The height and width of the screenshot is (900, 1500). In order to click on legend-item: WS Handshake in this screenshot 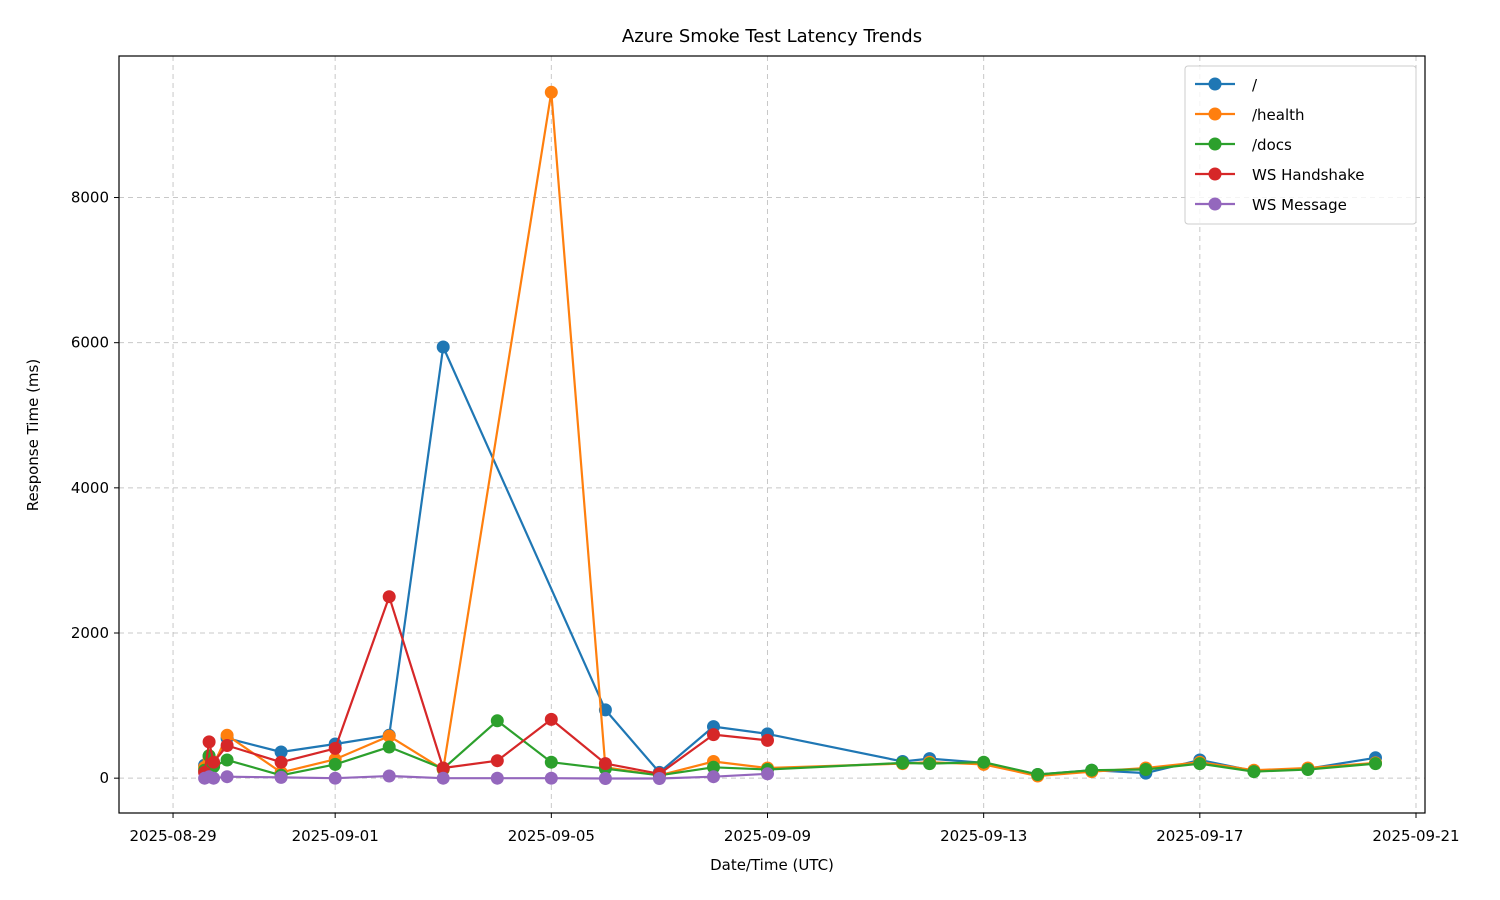, I will do `click(1280, 175)`.